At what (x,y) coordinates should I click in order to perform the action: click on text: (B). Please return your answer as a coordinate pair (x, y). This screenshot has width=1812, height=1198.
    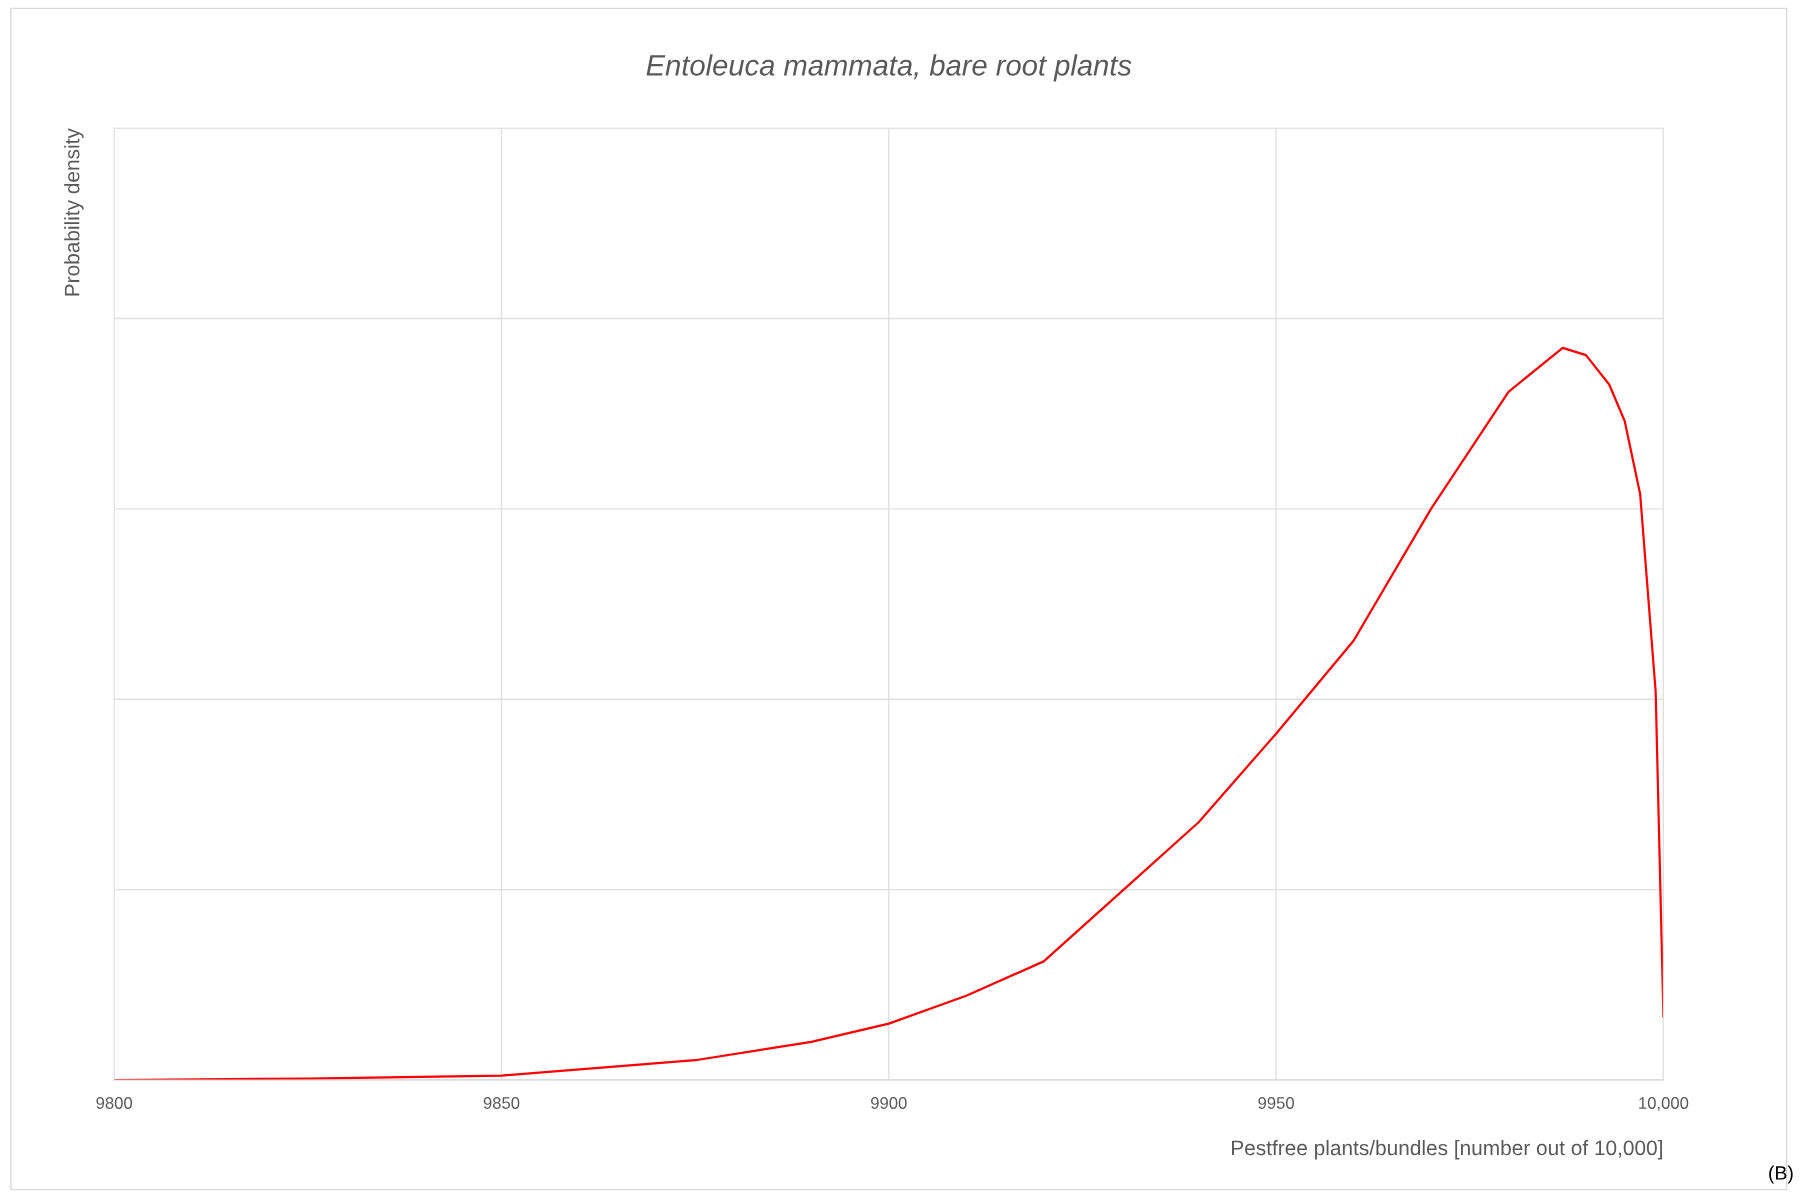
    Looking at the image, I should click on (1781, 1174).